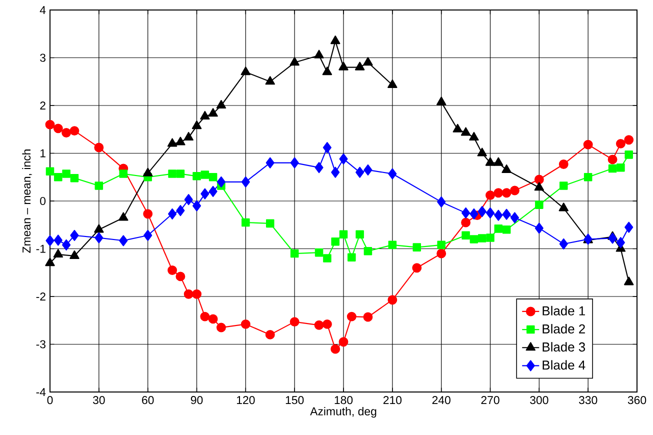  Describe the element at coordinates (564, 365) in the screenshot. I see `legend-label: Blade 4` at that location.